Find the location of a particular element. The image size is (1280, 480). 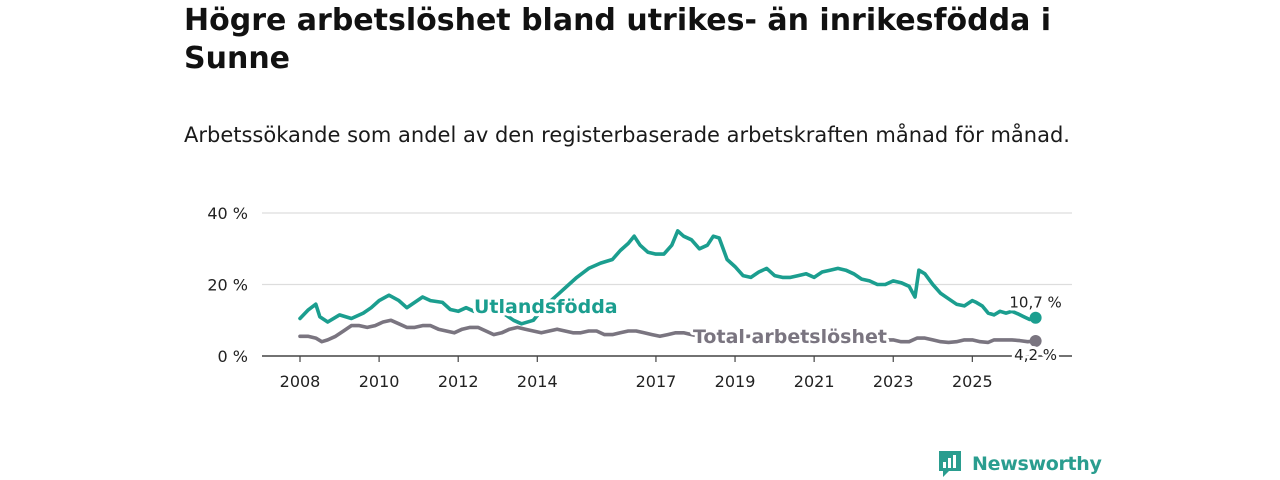

x-tick-label: 2014 is located at coordinates (537, 381).